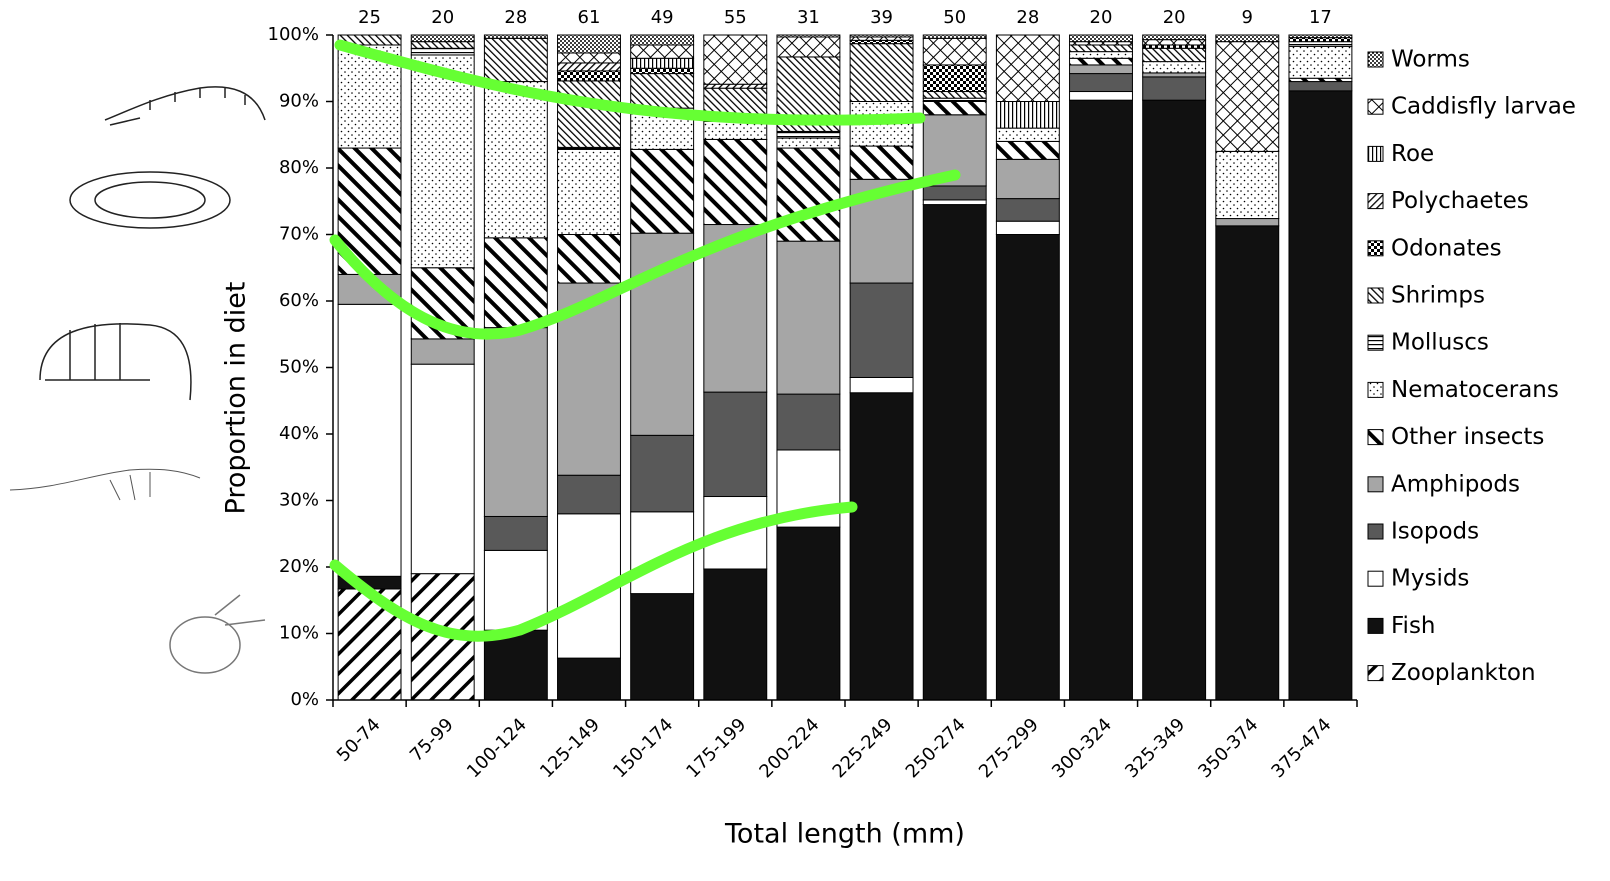 The image size is (1610, 881). What do you see at coordinates (1155, 748) in the screenshot?
I see `x-tick-label: 325-349` at bounding box center [1155, 748].